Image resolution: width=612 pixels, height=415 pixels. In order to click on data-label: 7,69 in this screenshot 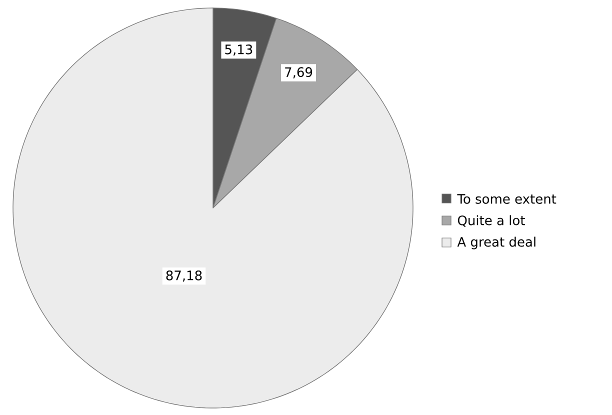, I will do `click(298, 72)`.